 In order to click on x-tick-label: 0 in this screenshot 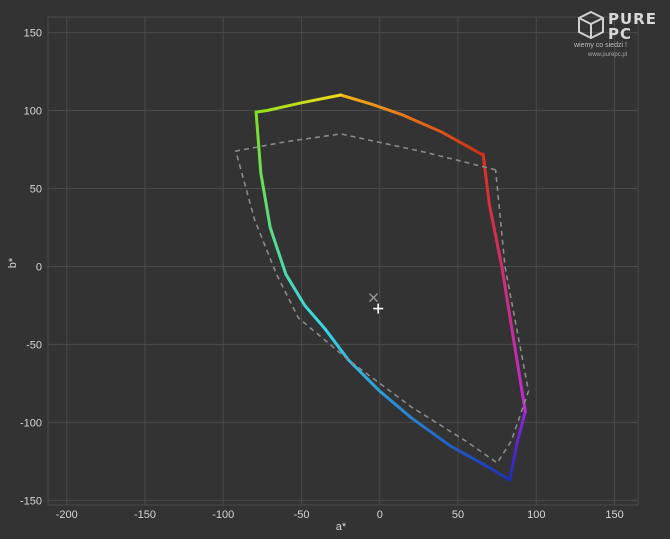, I will do `click(380, 515)`.